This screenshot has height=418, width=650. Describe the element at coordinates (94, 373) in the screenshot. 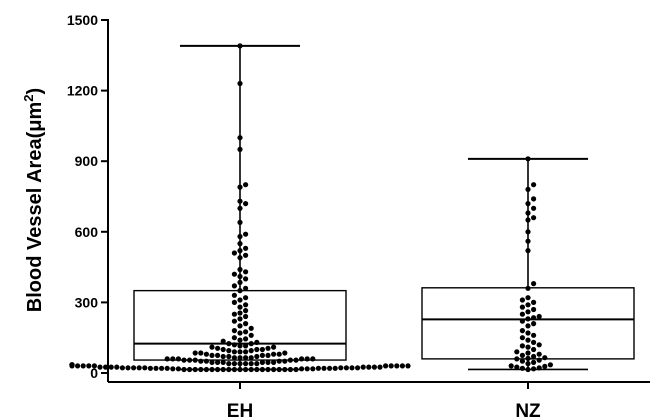

I see `y-tick-label: 0` at that location.